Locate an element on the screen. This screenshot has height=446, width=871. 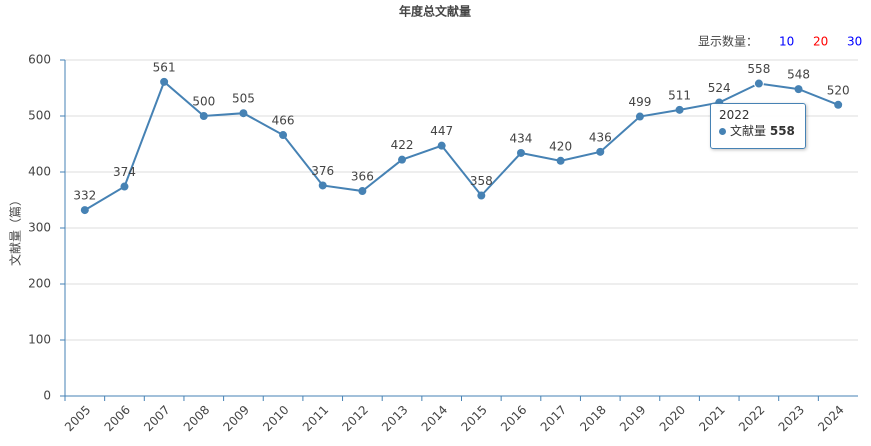
tooltip-title: 2022 is located at coordinates (734, 115).